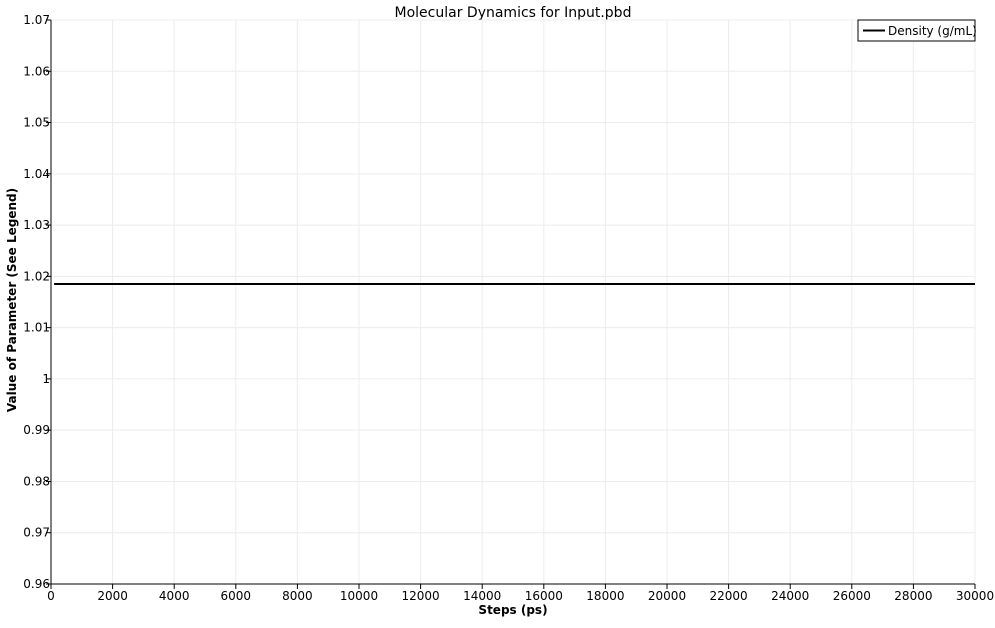 The width and height of the screenshot is (995, 628). What do you see at coordinates (932, 31) in the screenshot?
I see `legend-label-density: Density (g/mL)` at bounding box center [932, 31].